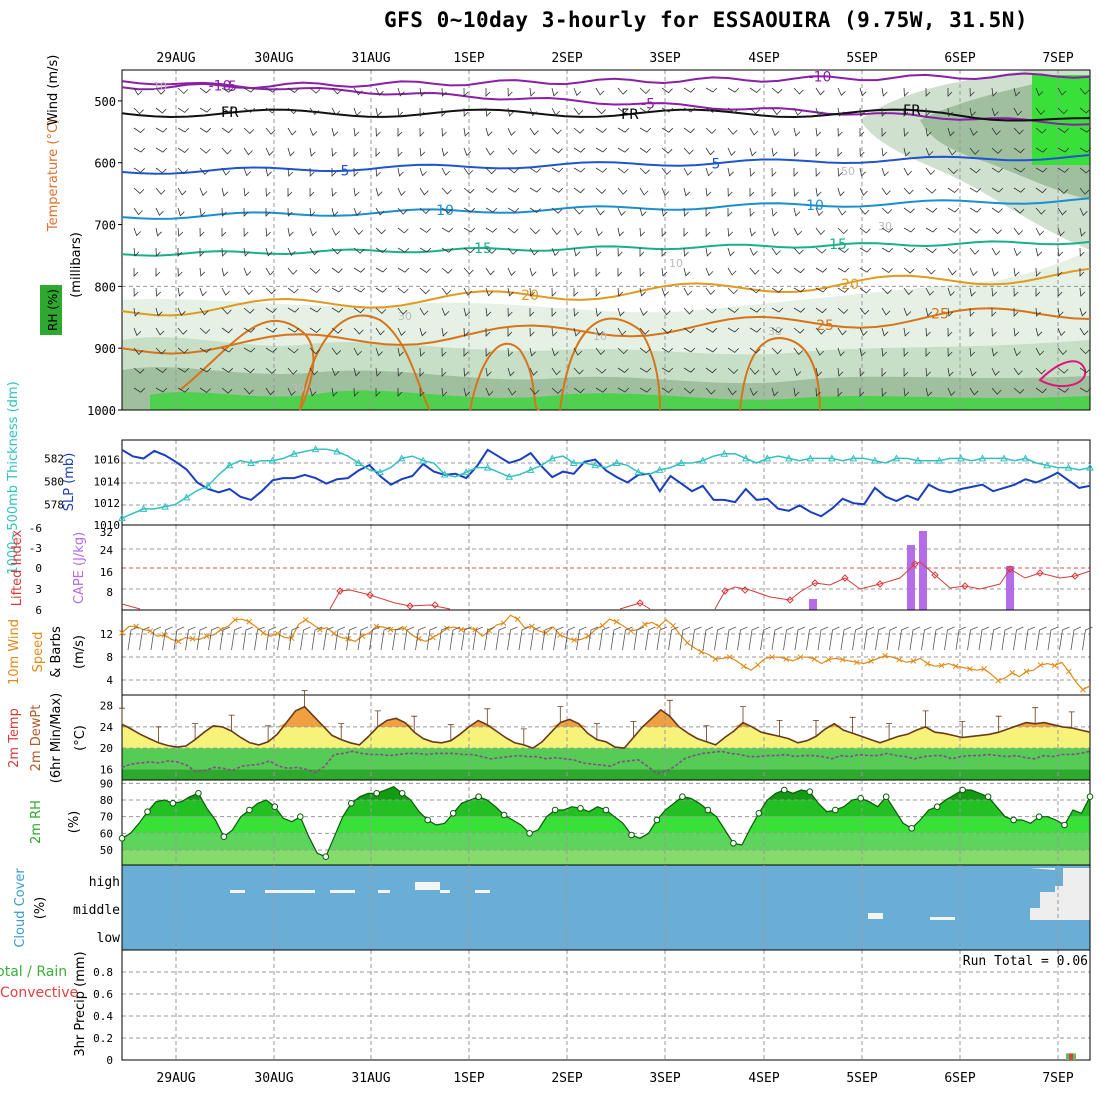 The height and width of the screenshot is (1100, 1100). I want to click on li-tick--6: -6, so click(35, 528).